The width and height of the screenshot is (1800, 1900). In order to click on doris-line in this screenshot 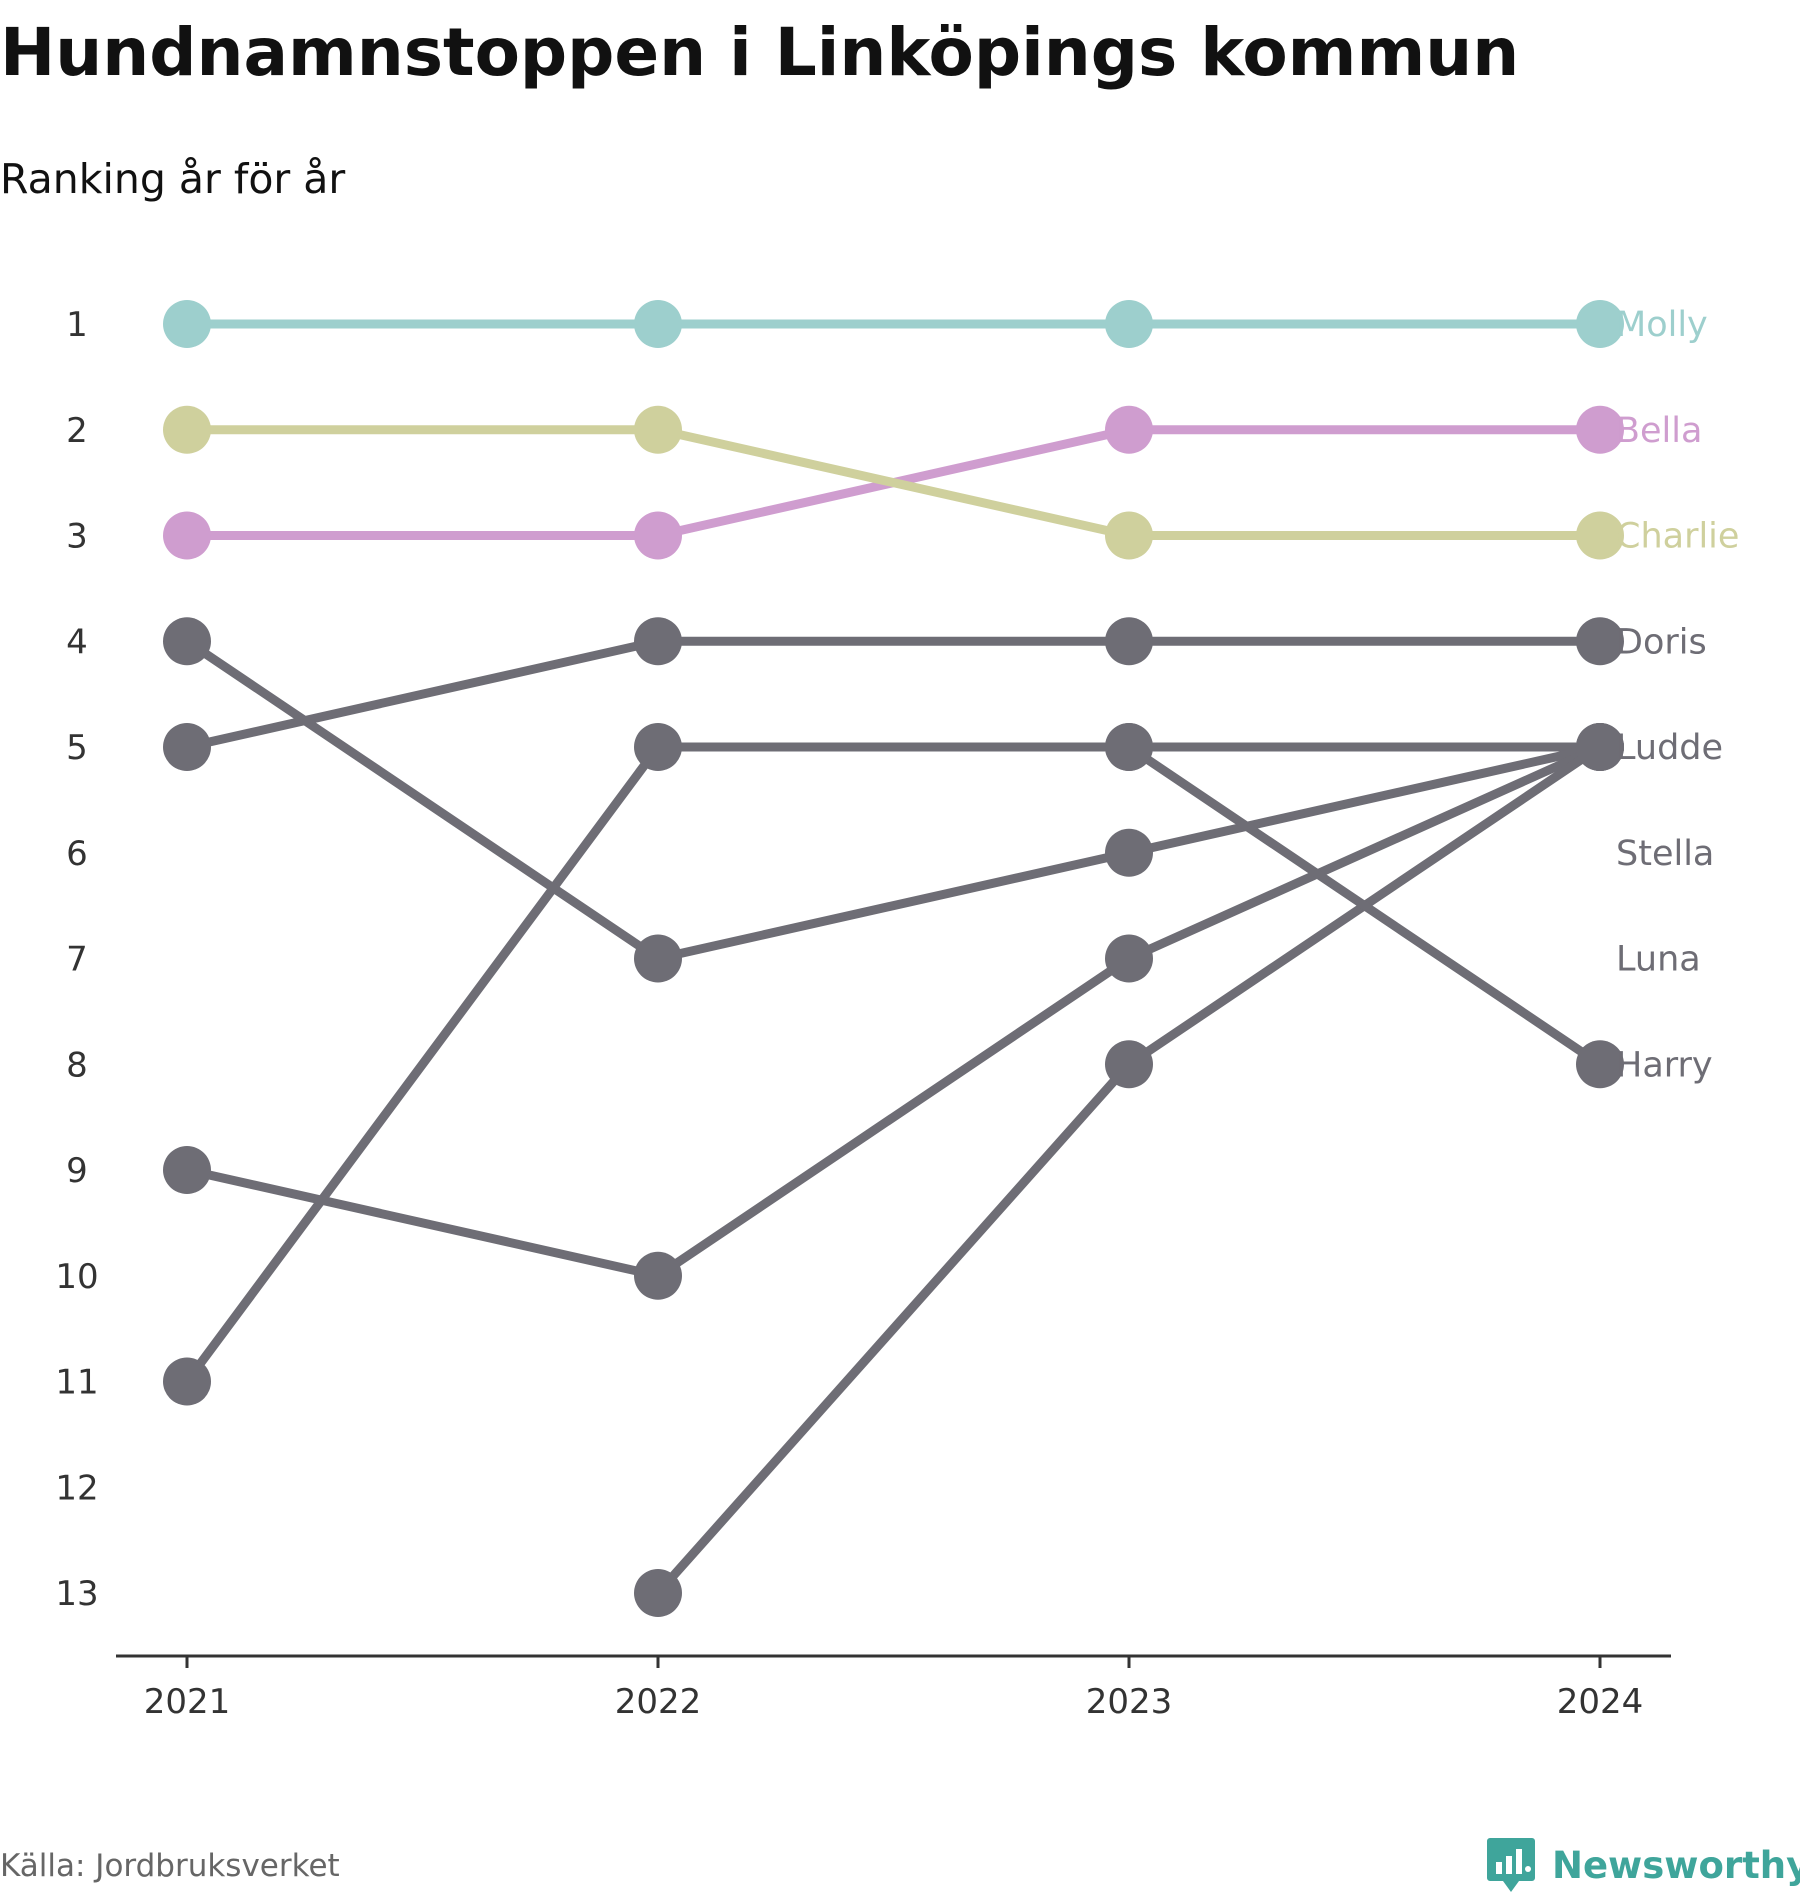, I will do `click(893, 694)`.